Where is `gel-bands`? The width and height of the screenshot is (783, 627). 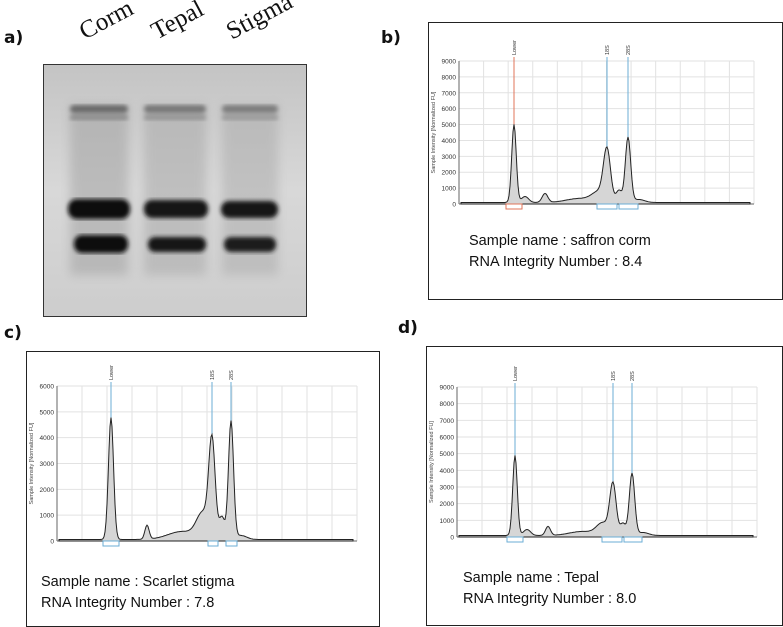
gel-bands is located at coordinates (175, 190).